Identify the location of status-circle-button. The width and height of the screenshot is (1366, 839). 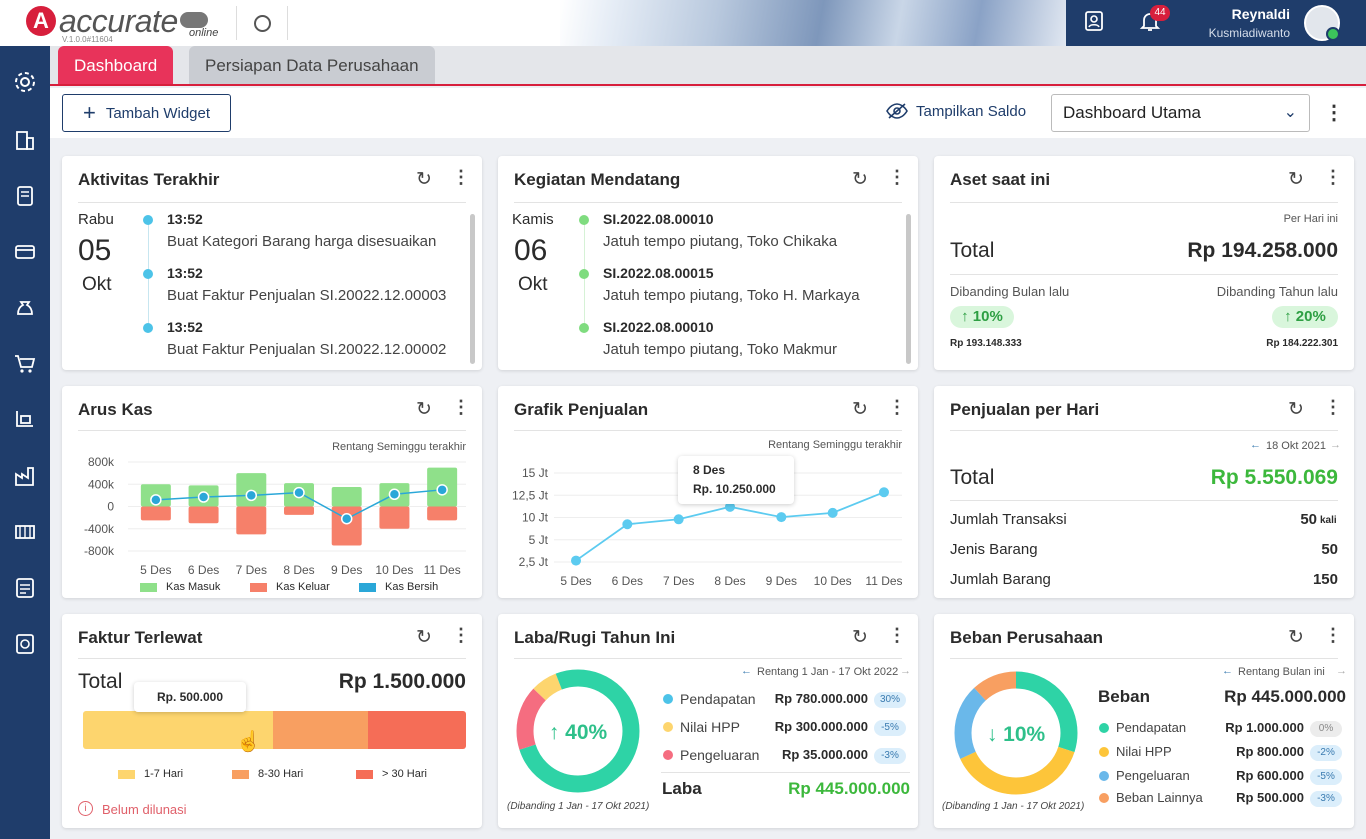
(262, 23).